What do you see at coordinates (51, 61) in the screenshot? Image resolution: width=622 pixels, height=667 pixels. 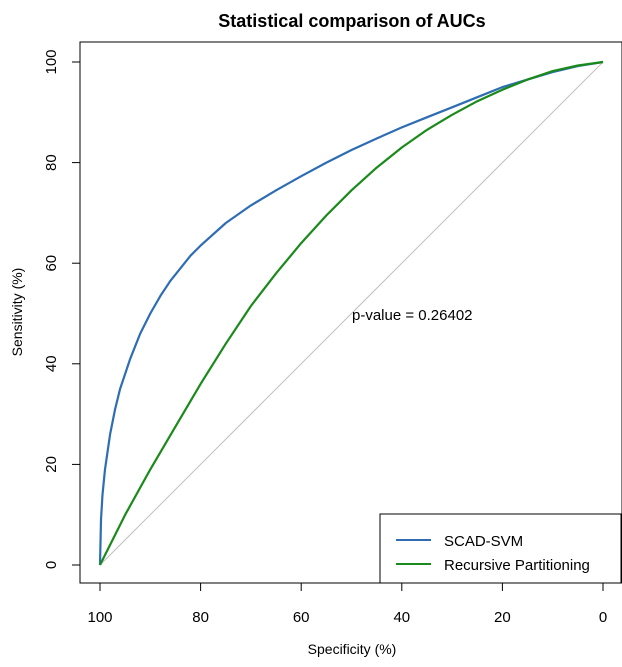 I see `y-tick-label: 100` at bounding box center [51, 61].